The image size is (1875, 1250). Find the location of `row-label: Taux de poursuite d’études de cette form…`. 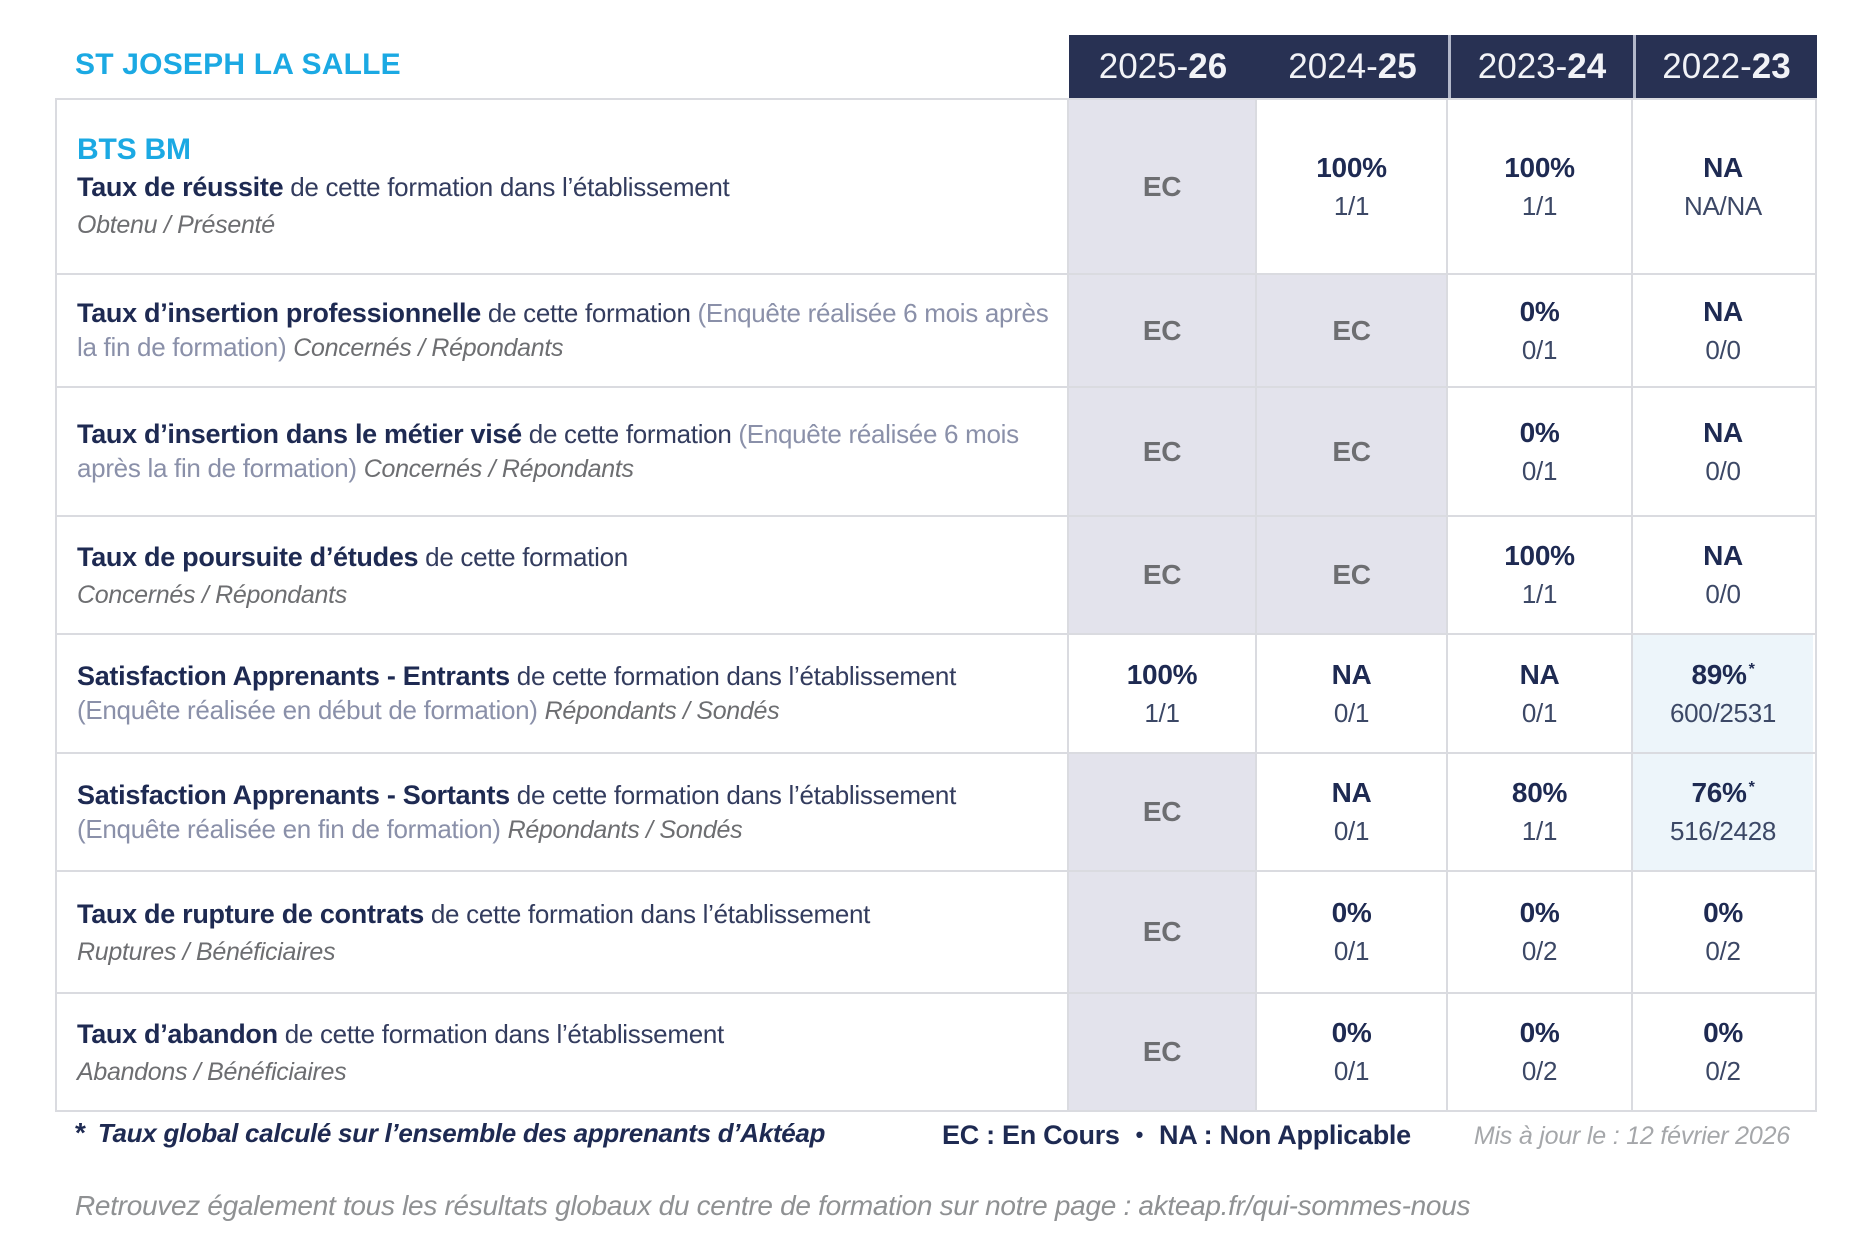

row-label: Taux de poursuite d’études de cette form… is located at coordinates (562, 575).